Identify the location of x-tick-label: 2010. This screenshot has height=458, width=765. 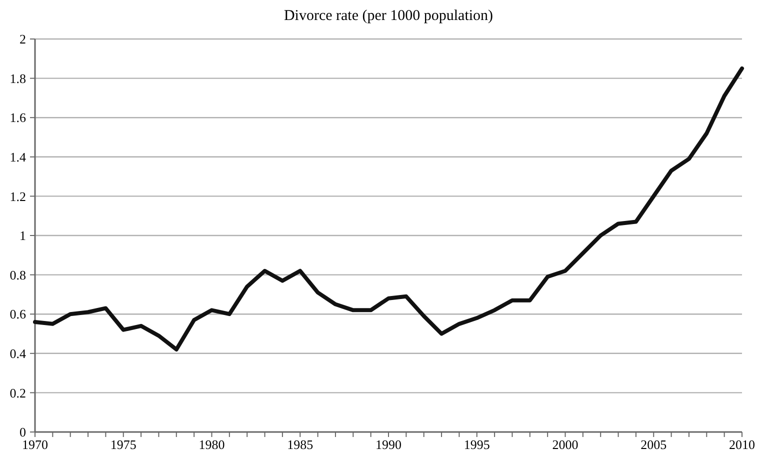
(742, 444).